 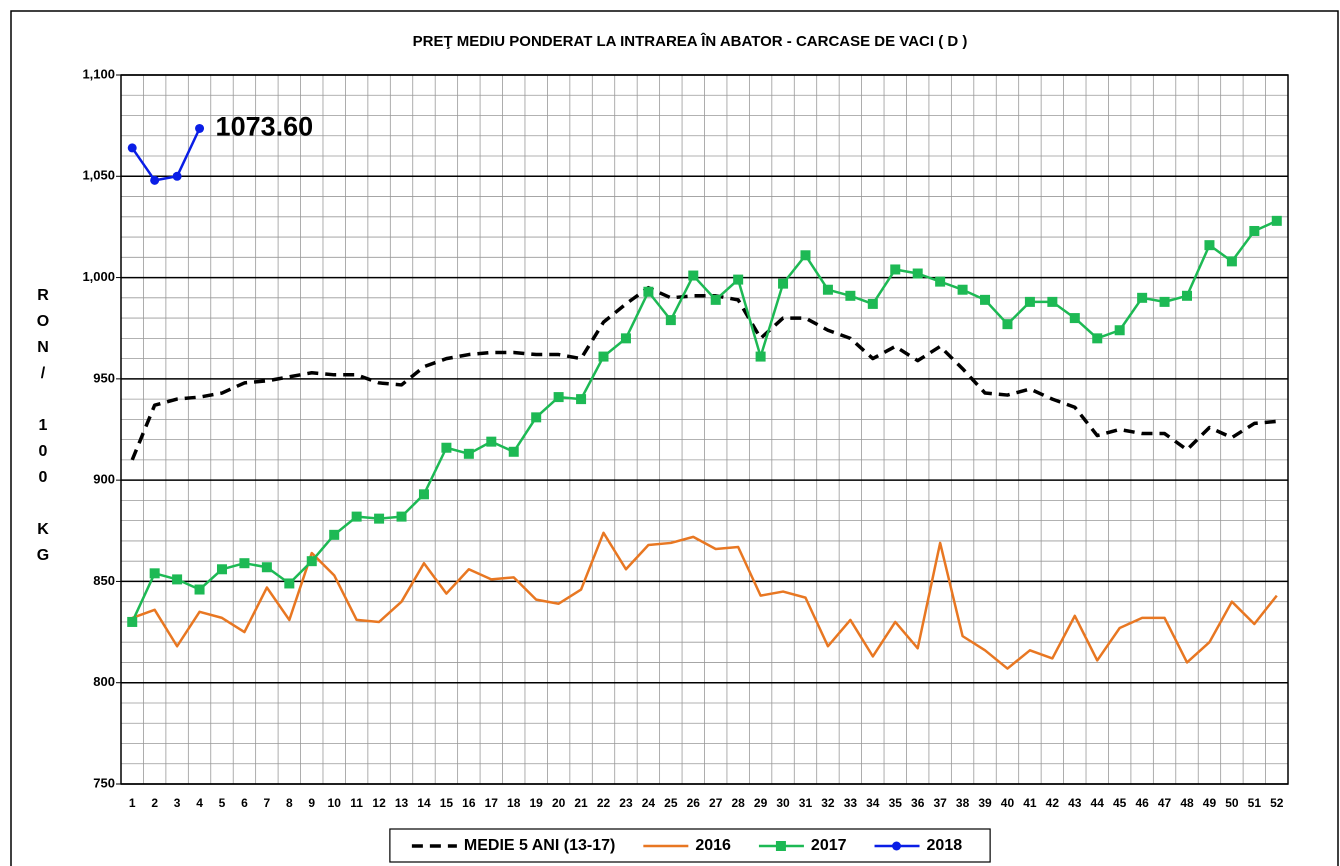 What do you see at coordinates (671, 803) in the screenshot?
I see `x-tick-label: 25` at bounding box center [671, 803].